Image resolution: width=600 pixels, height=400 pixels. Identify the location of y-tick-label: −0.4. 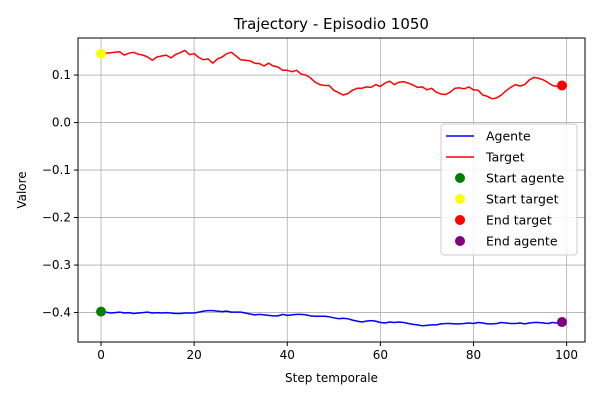
(56, 313).